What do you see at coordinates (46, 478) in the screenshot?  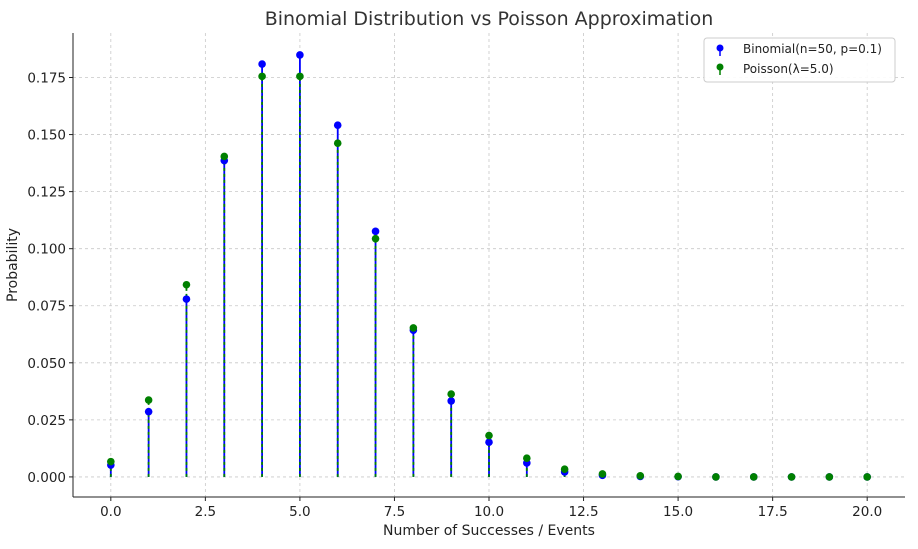 I see `y-tick-label: 0.000` at bounding box center [46, 478].